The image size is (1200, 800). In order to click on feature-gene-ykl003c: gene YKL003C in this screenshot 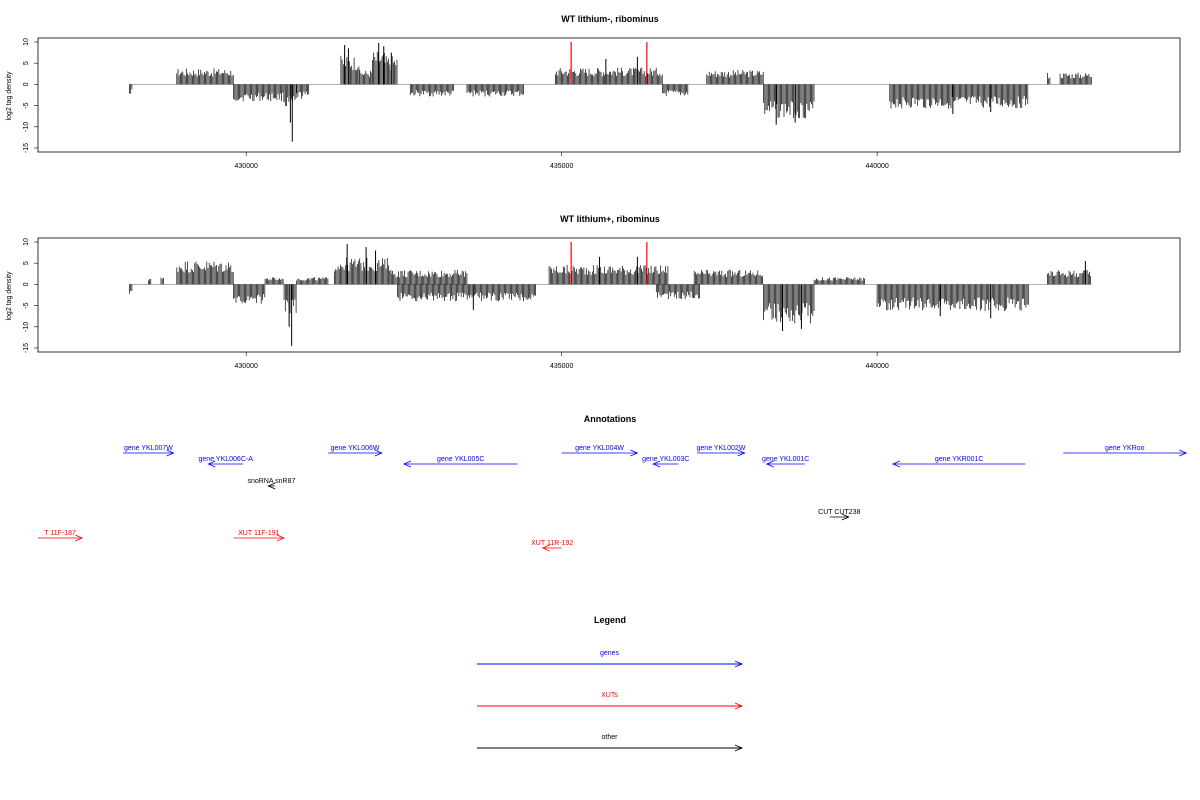, I will do `click(665, 462)`.